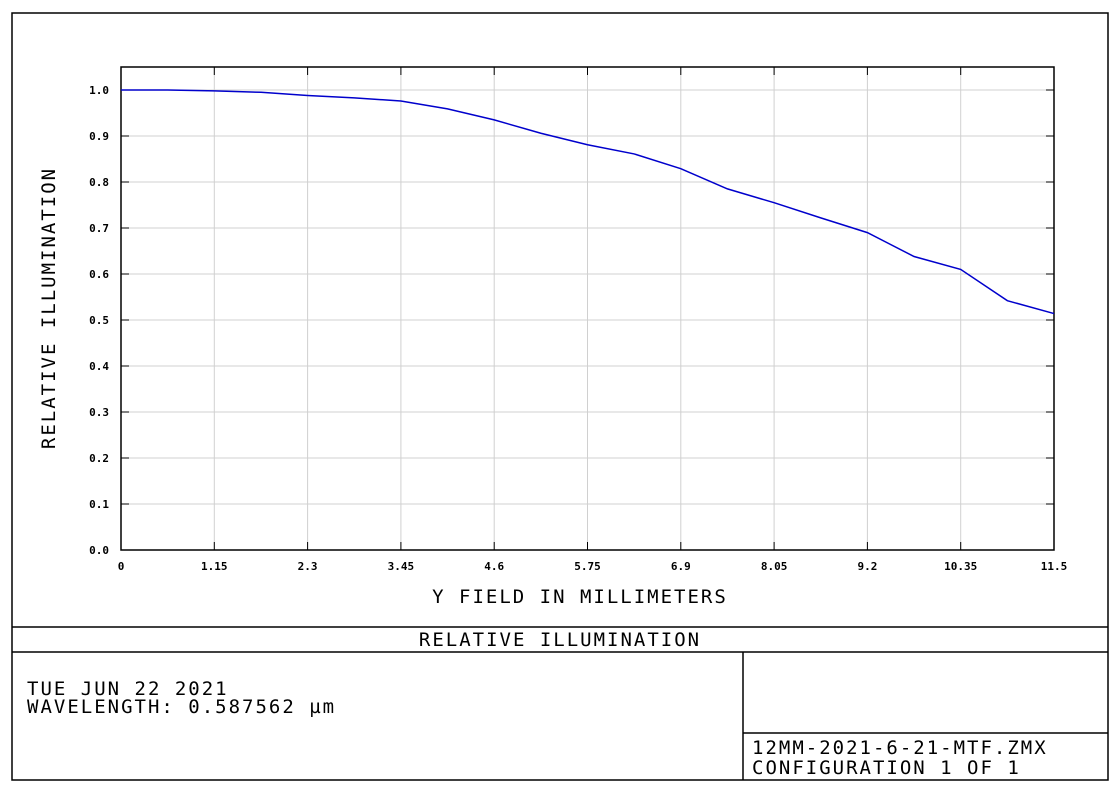  I want to click on y-axis-label: RELATIVE ILLUMINATION, so click(49, 308).